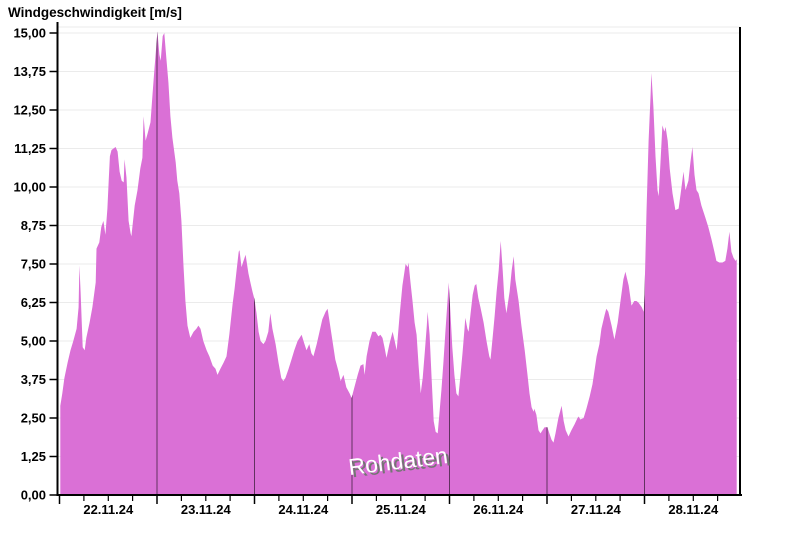 Image resolution: width=800 pixels, height=550 pixels. Describe the element at coordinates (206, 509) in the screenshot. I see `x-tick-label: 23.11.24` at that location.